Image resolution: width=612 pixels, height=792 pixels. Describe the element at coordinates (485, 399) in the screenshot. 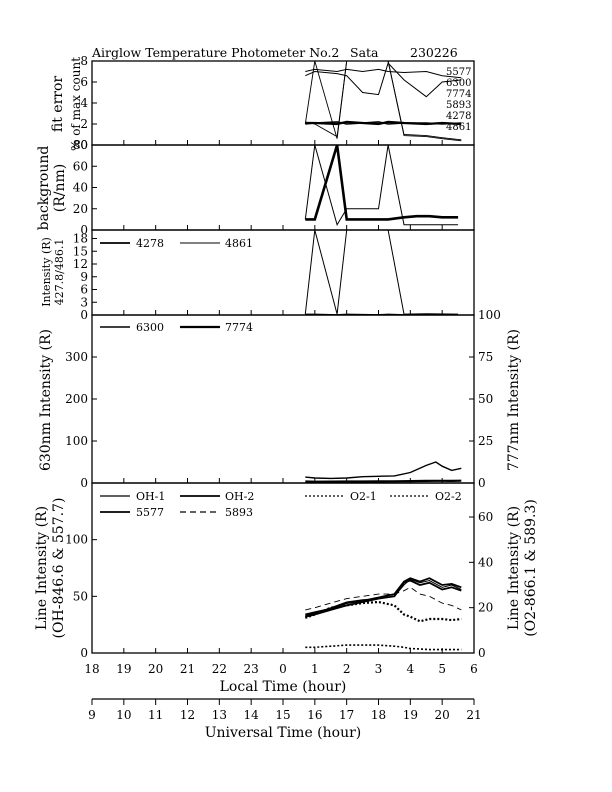

I see `ytick-right-label: 50` at that location.